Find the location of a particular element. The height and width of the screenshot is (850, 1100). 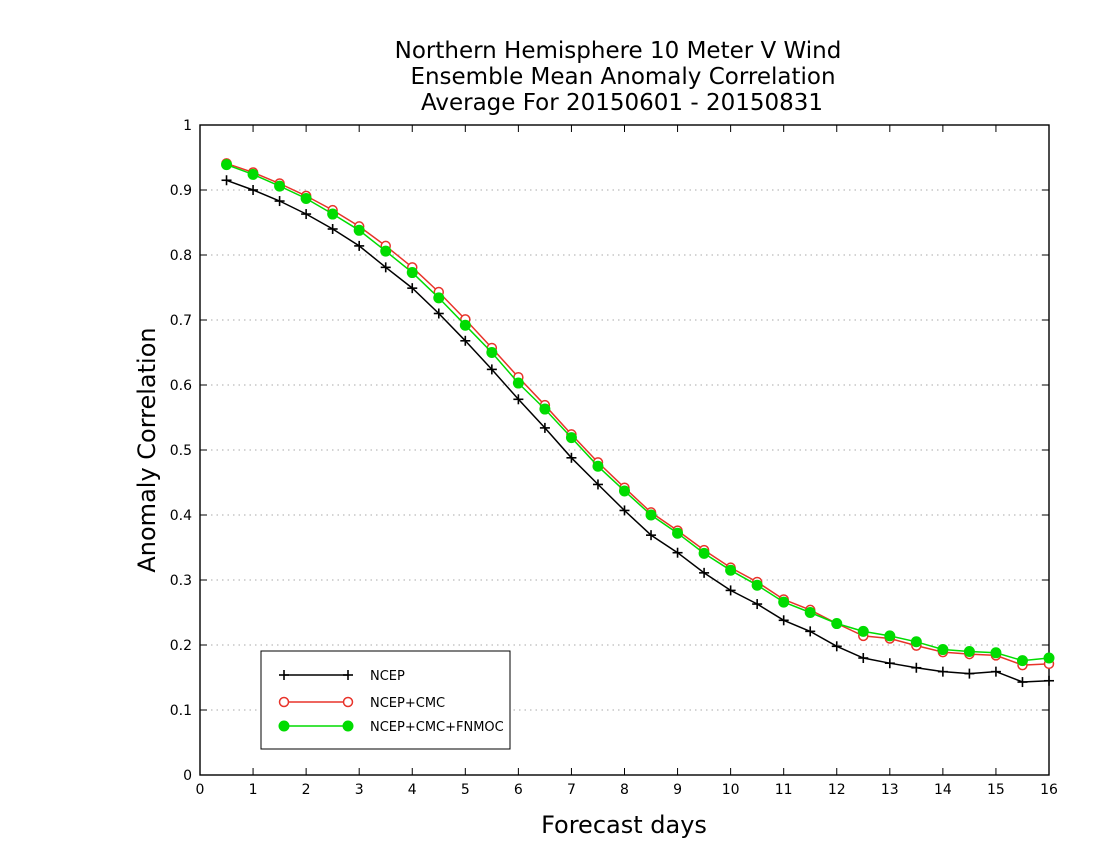

x-tick-label: 5 is located at coordinates (465, 790).